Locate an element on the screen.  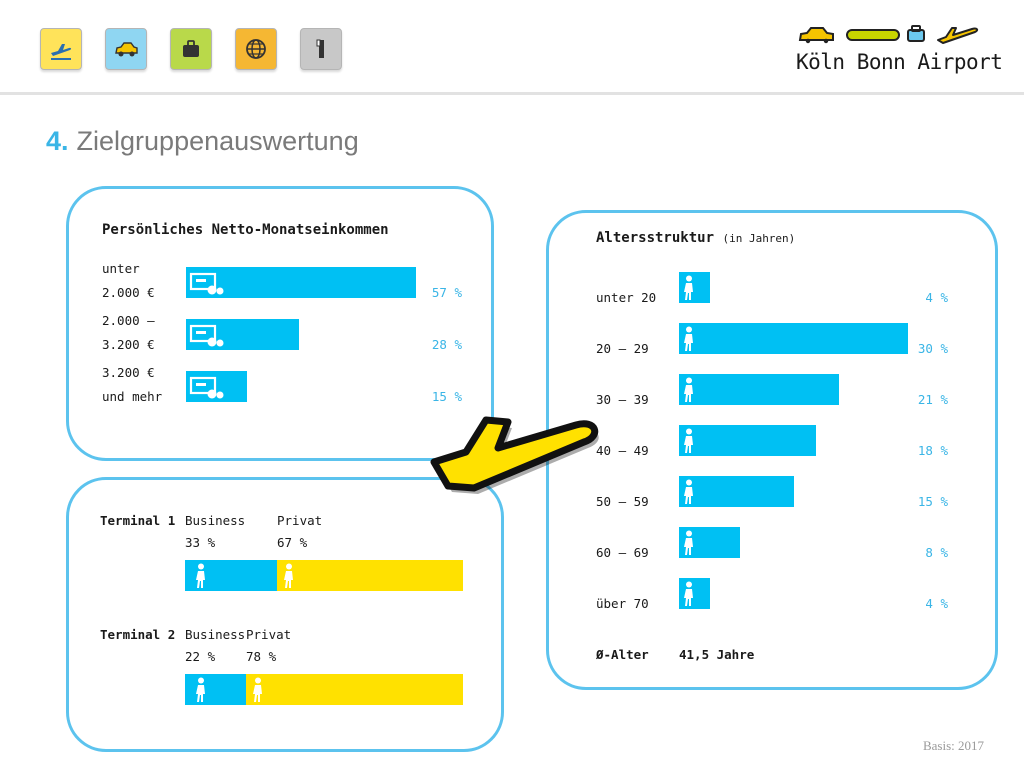
income-row-label-line1: unter is located at coordinates (121, 268).